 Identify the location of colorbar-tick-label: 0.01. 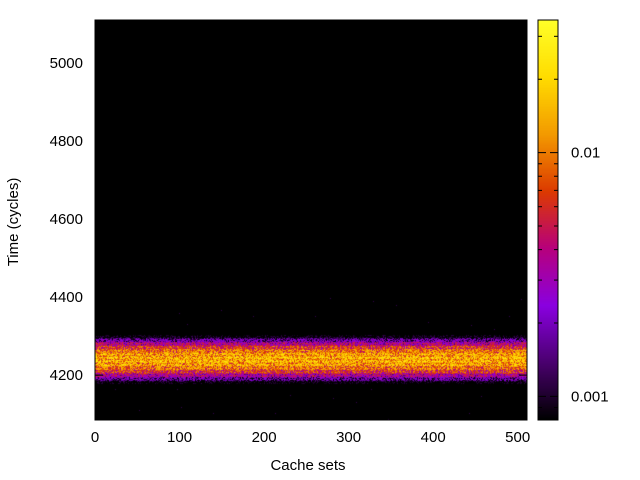
(585, 153).